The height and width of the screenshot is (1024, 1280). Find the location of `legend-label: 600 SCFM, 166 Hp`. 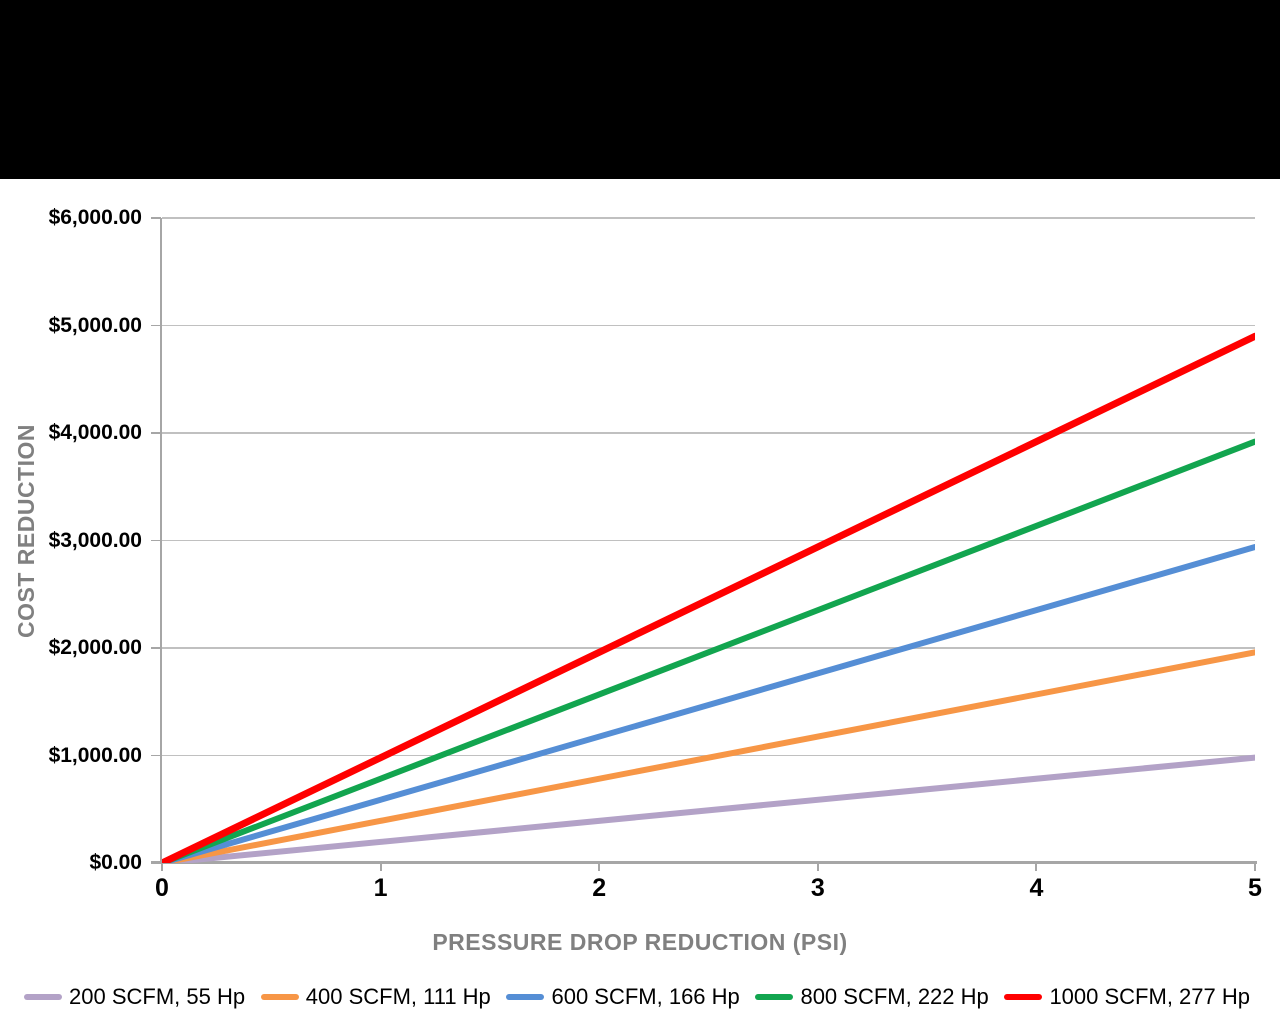

legend-label: 600 SCFM, 166 Hp is located at coordinates (645, 996).